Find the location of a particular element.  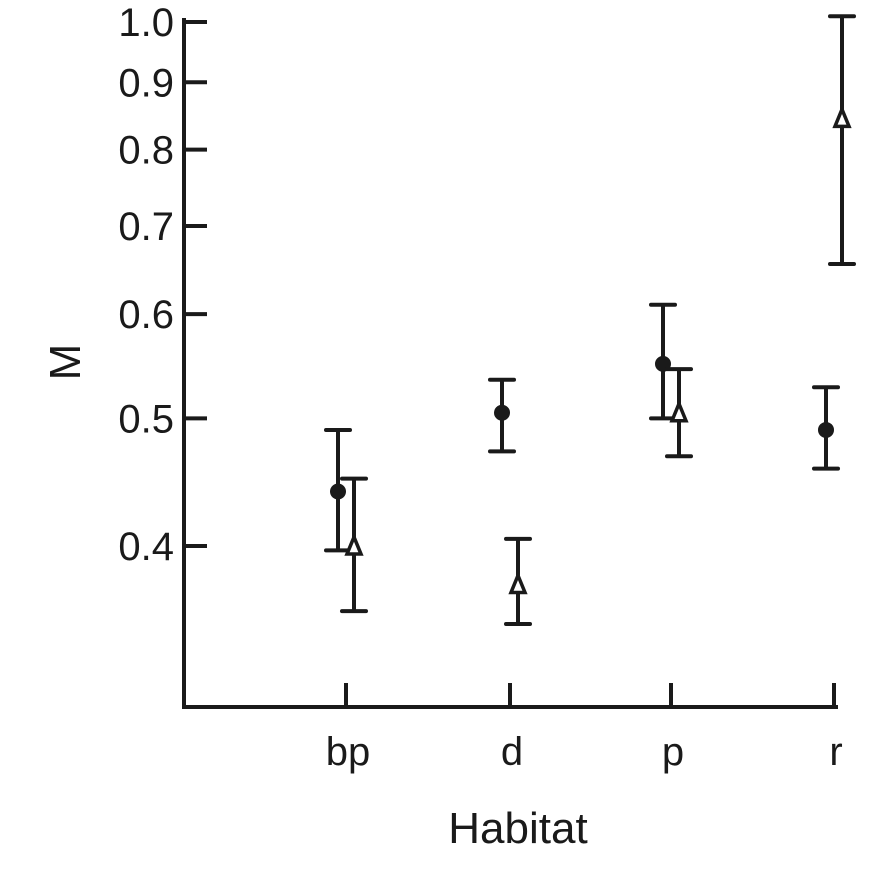

x-axis-title: Habitat is located at coordinates (517, 828).